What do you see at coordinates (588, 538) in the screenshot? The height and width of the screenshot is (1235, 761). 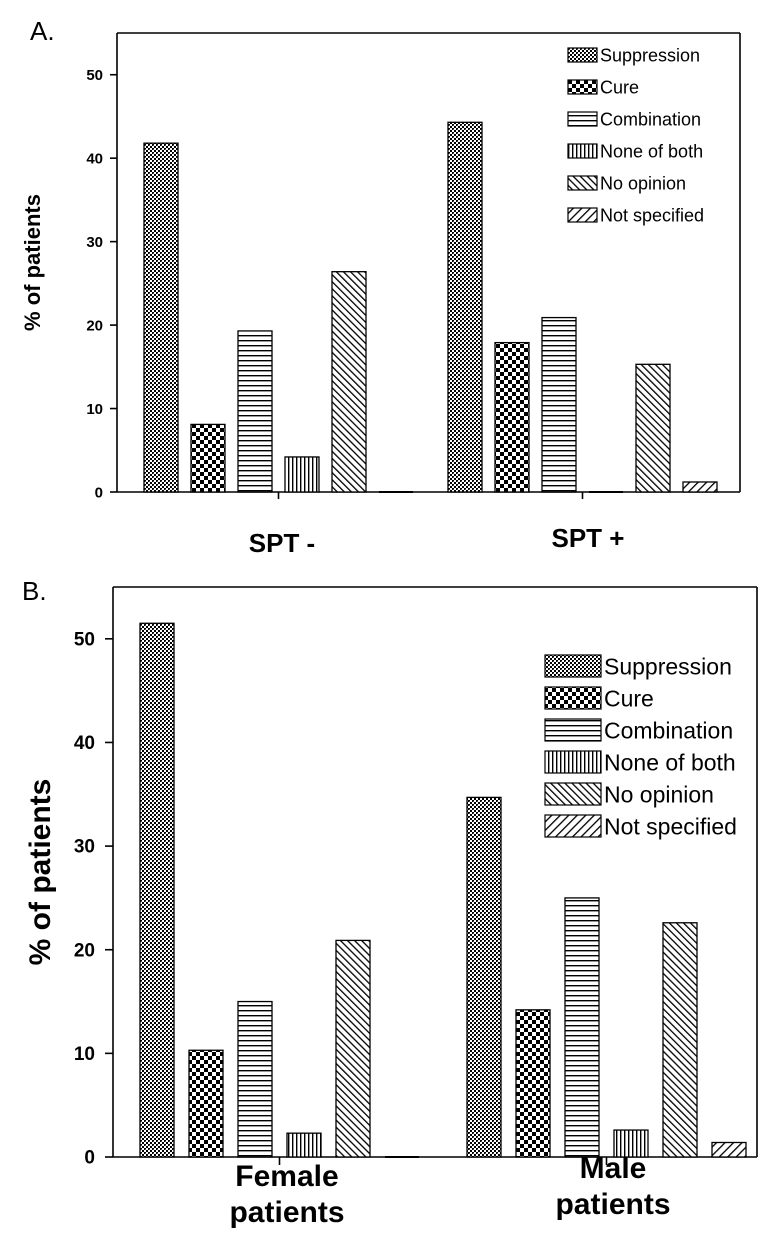 I see `category-label: SPT +` at bounding box center [588, 538].